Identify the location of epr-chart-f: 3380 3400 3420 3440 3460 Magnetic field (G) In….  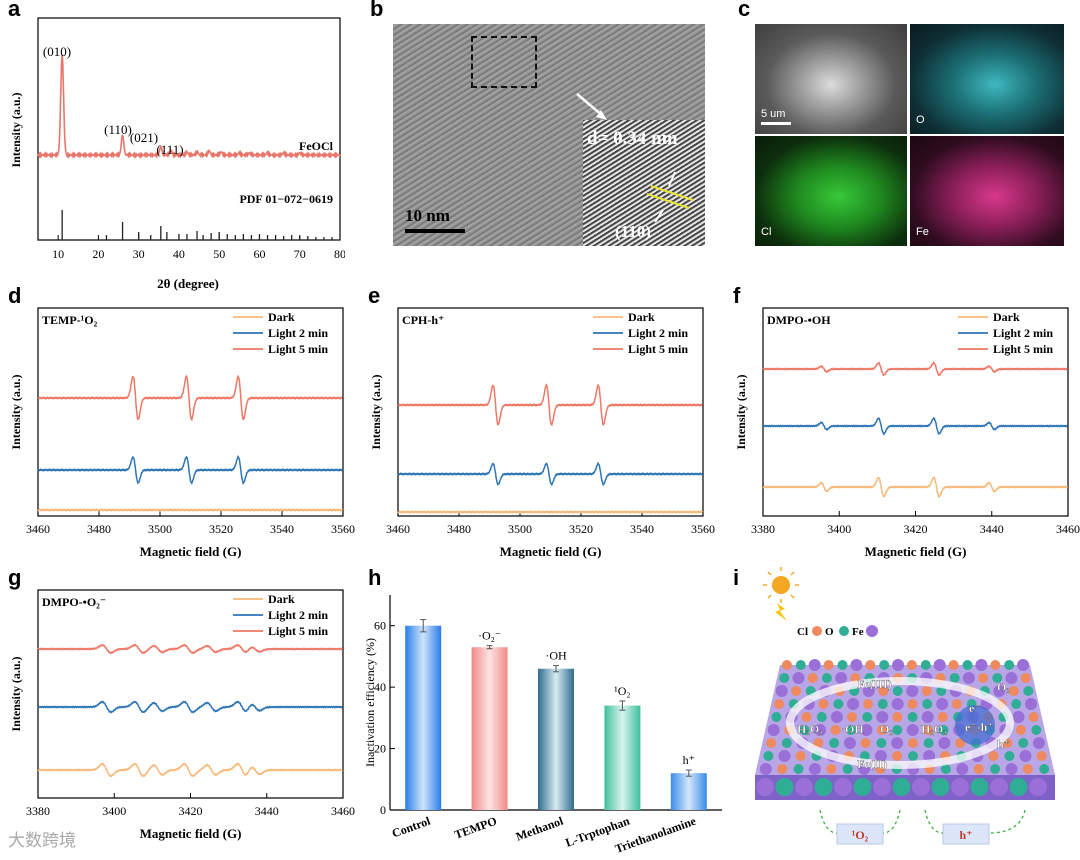
(907, 433).